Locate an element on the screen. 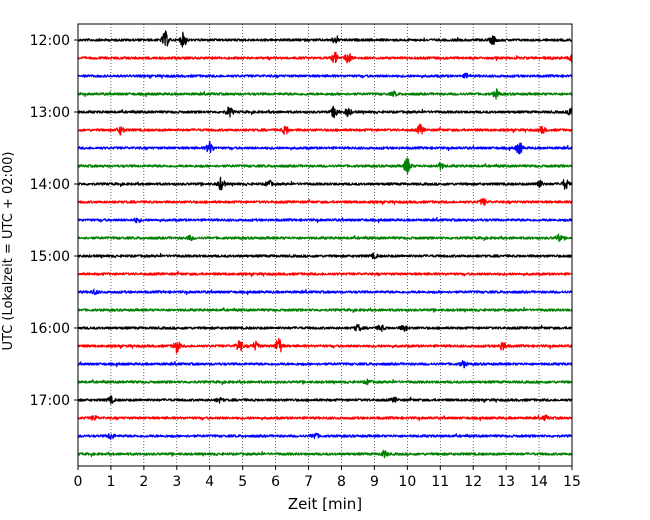 The width and height of the screenshot is (650, 520). x-tick-label: 9 is located at coordinates (374, 482).